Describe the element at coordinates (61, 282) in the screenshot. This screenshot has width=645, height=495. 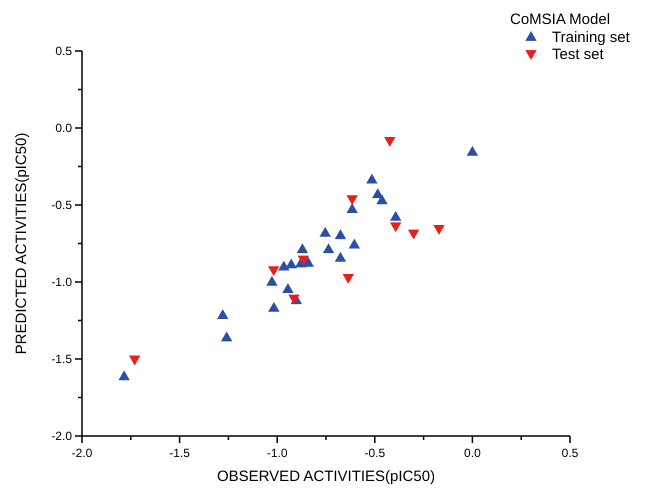
I see `y-tick-label: -1.0` at that location.